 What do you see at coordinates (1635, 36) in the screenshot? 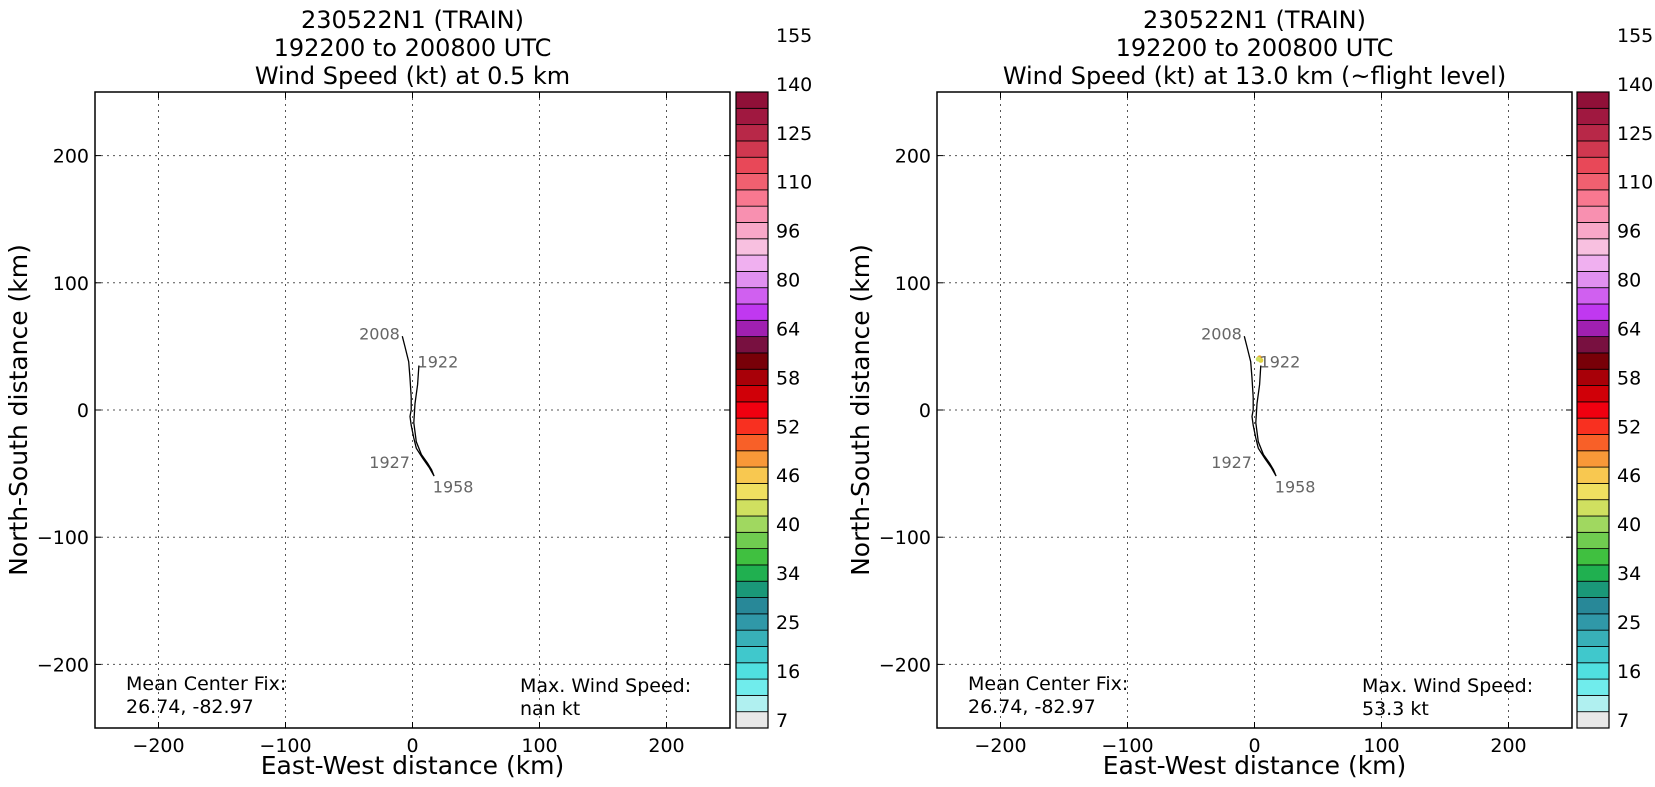
I see `colorbar-tick-label: 155` at bounding box center [1635, 36].